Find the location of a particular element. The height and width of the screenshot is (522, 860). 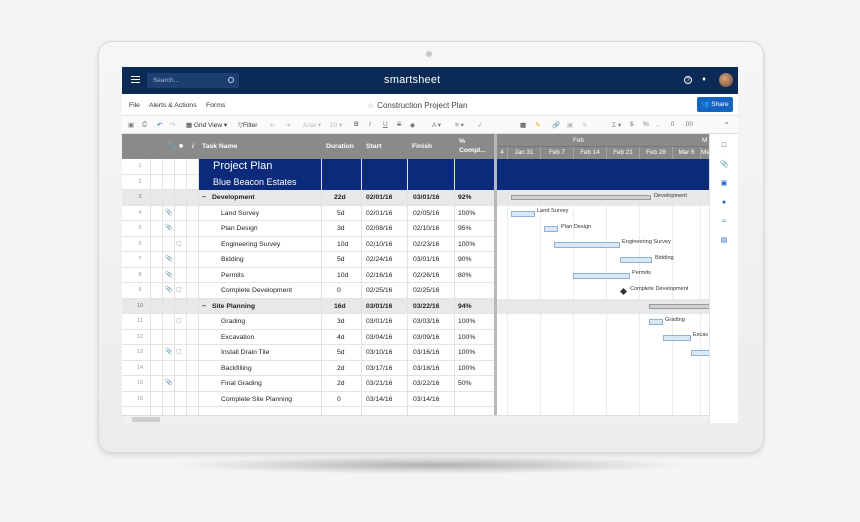

bell-icon: ♦ is located at coordinates (704, 79).